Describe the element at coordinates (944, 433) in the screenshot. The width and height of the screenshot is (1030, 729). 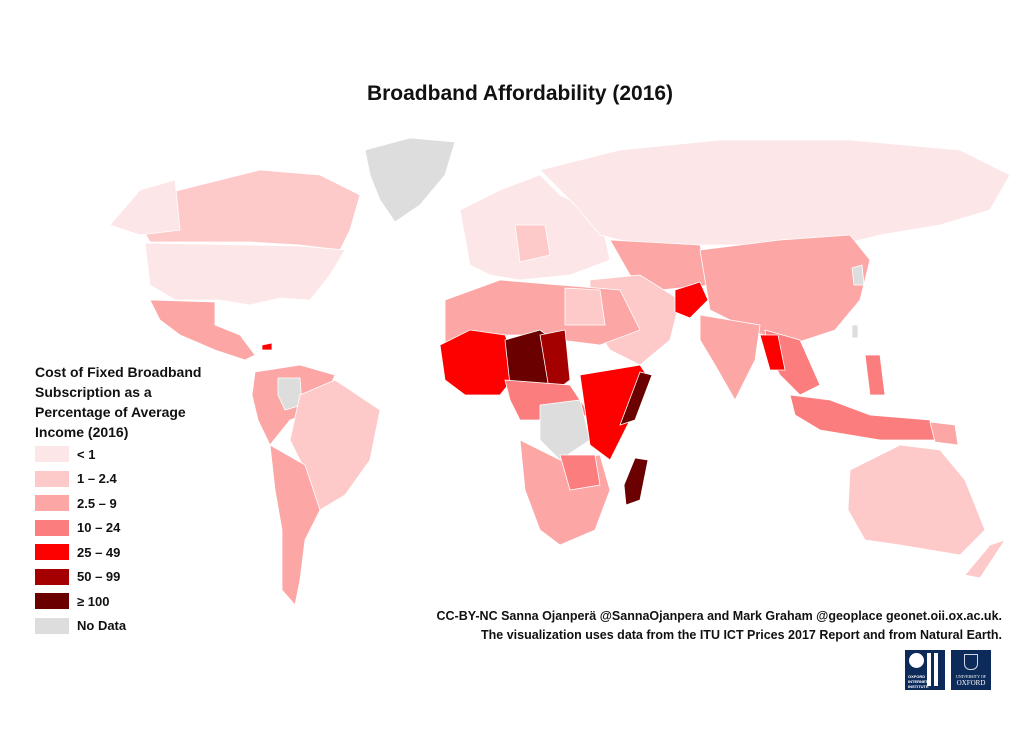
I see `region-png` at that location.